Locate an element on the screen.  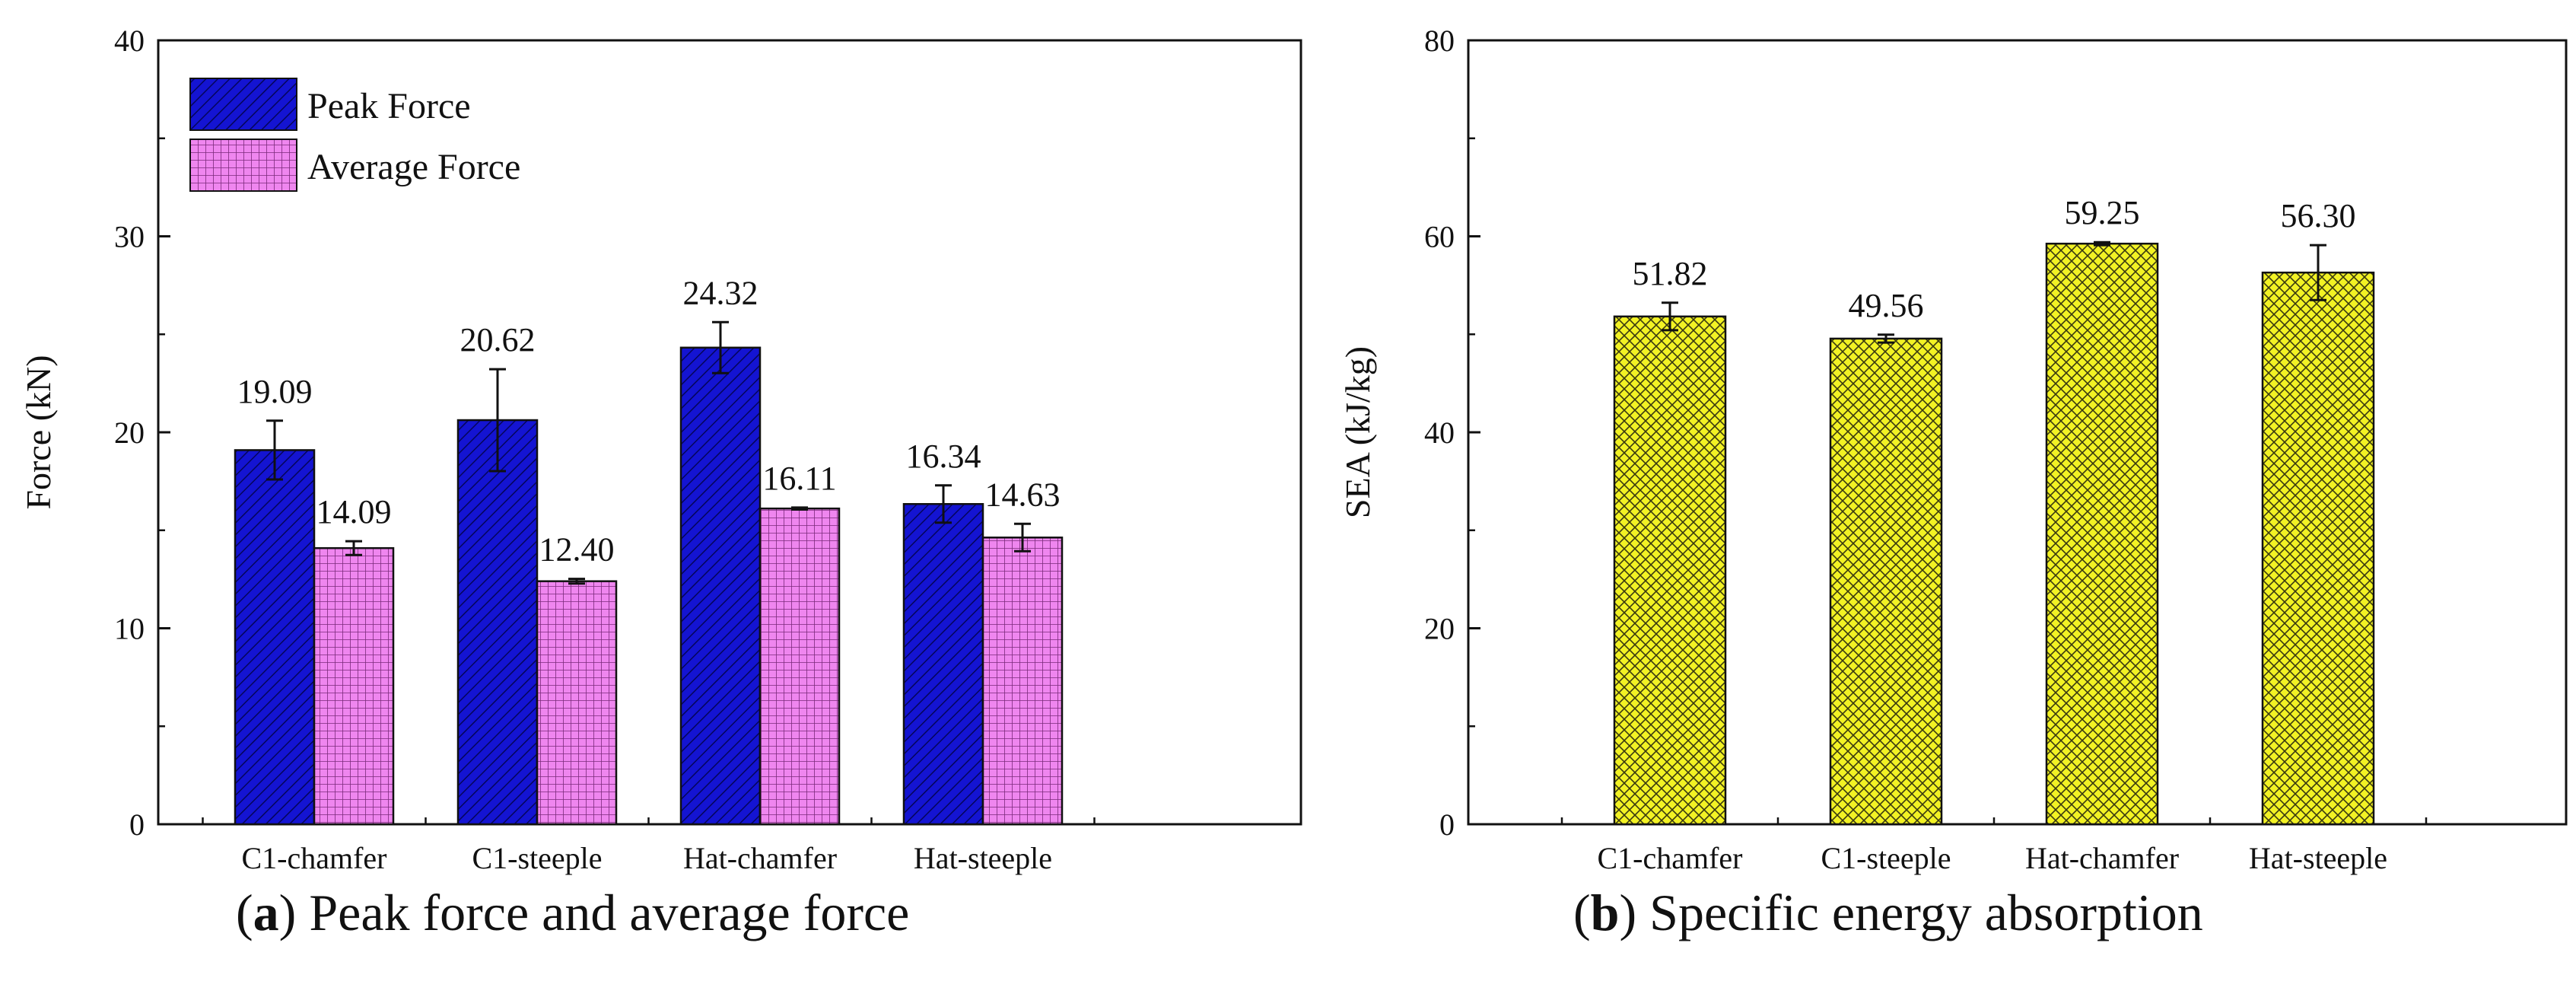
panel-a-legend: Peak Force Average Force is located at coordinates (355, 135).